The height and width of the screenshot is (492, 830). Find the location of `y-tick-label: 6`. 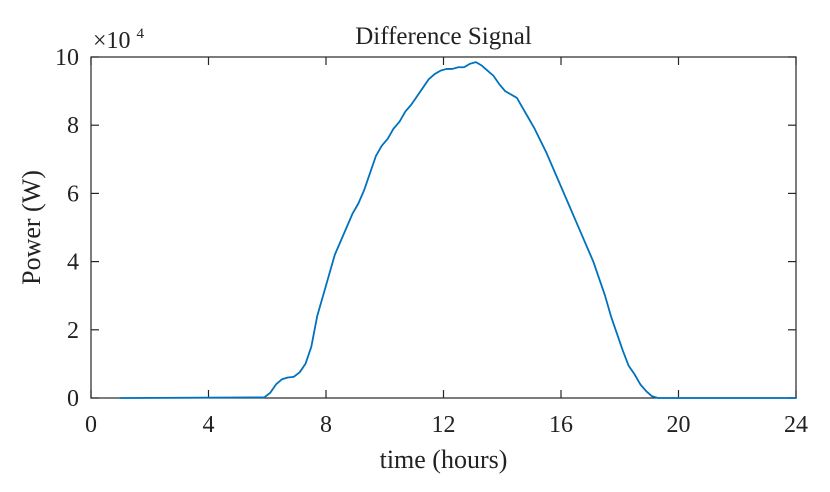

y-tick-label: 6 is located at coordinates (73, 194).